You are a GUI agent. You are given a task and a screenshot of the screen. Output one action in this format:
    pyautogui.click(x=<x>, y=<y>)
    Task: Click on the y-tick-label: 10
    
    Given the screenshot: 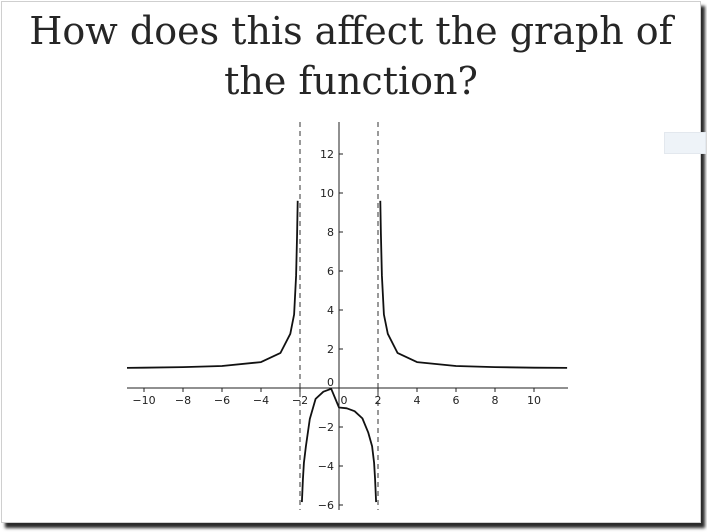 What is the action you would take?
    pyautogui.click(x=327, y=193)
    